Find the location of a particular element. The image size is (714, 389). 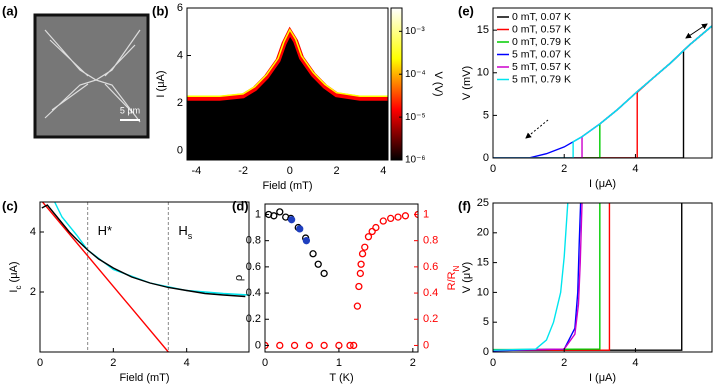

retrap-arrow is located at coordinates (537, 129).